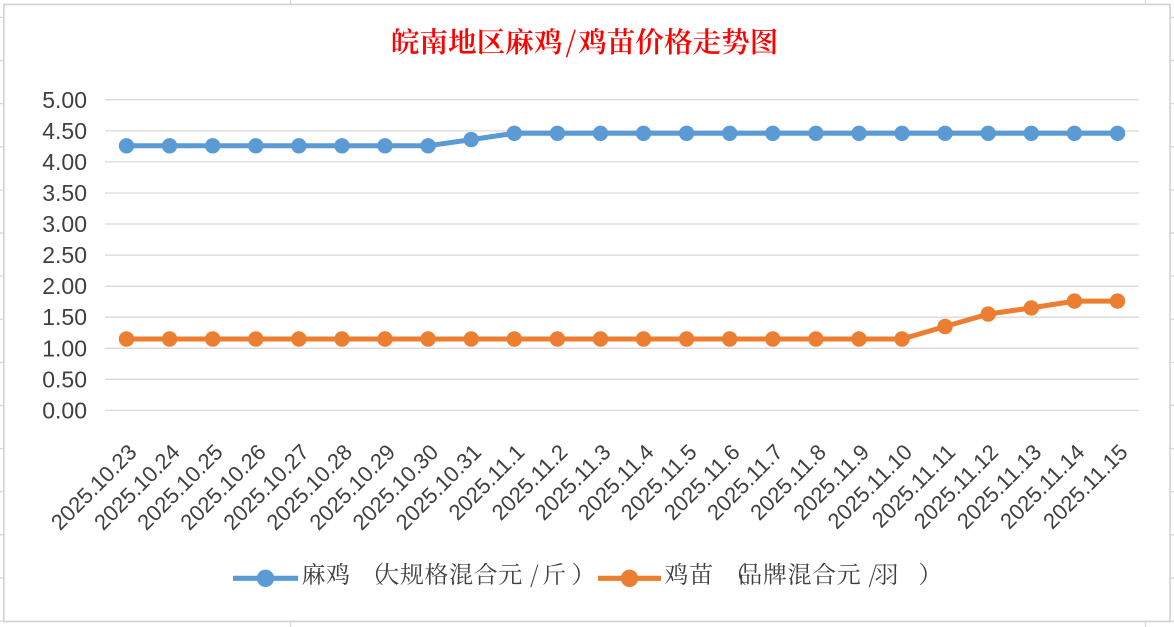 The image size is (1174, 627). I want to click on svg-text: 0.50, so click(64, 379).